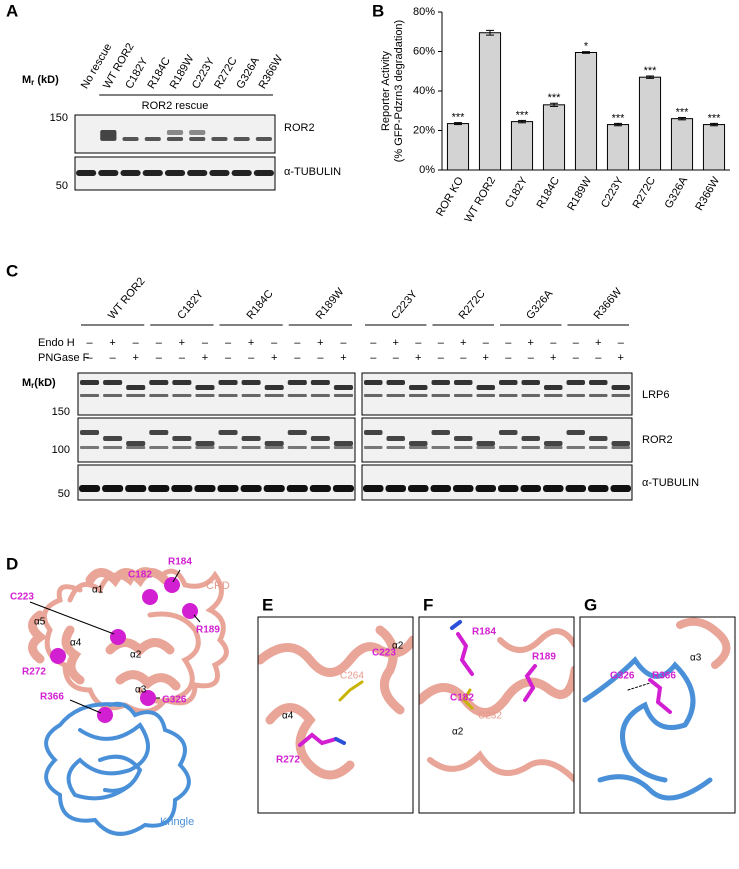 The width and height of the screenshot is (739, 869). I want to click on residue-label: R189, so click(208, 630).